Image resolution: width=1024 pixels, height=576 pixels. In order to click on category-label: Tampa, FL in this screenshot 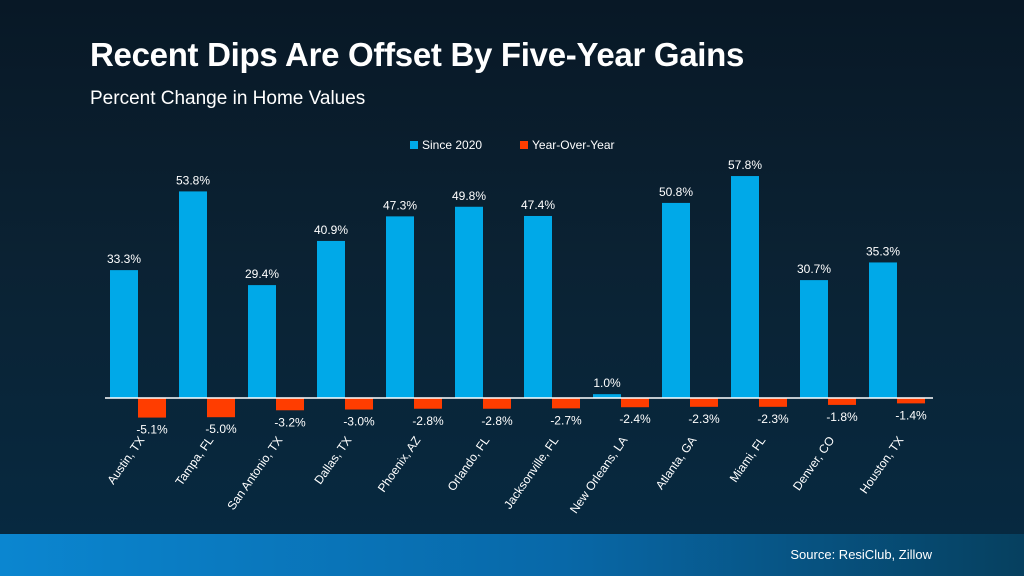, I will do `click(194, 460)`.